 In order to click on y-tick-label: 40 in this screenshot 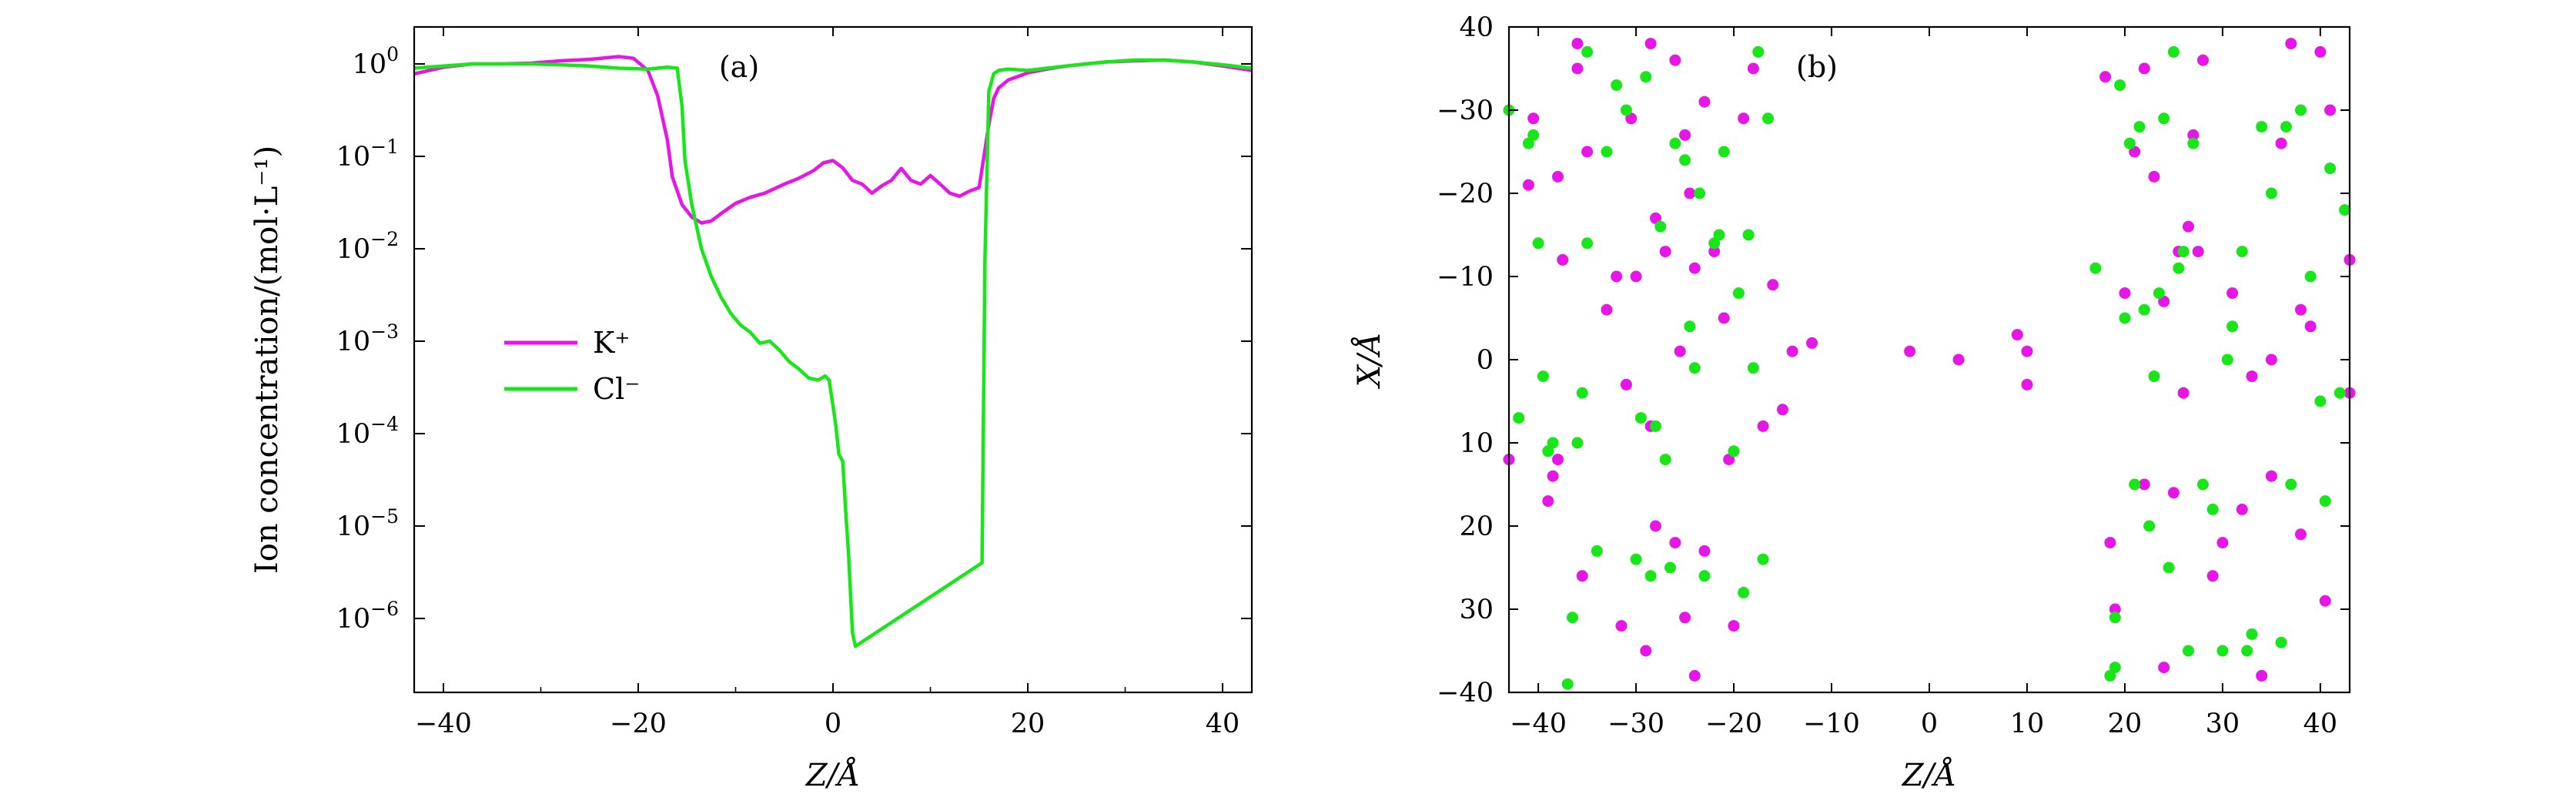, I will do `click(1476, 27)`.